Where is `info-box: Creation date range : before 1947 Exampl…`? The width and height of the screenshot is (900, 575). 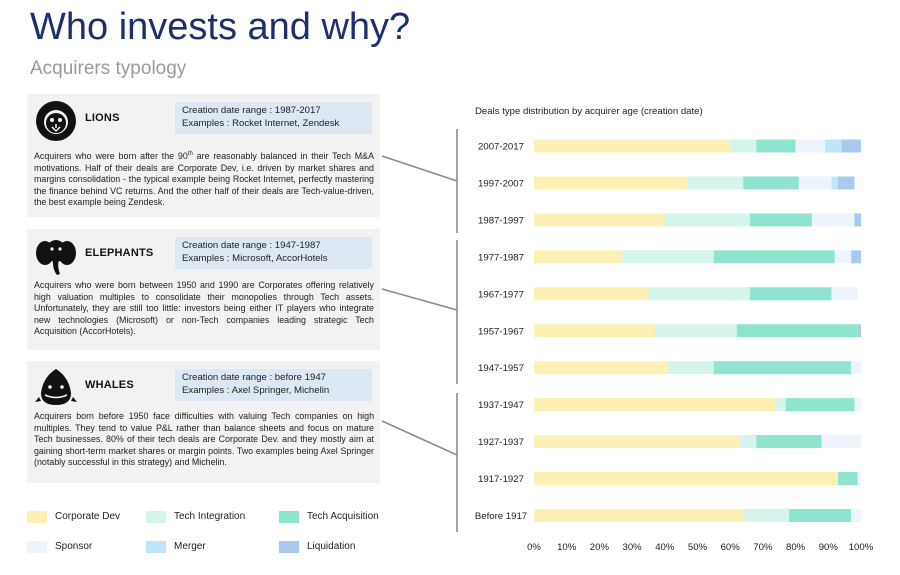 info-box: Creation date range : before 1947 Exampl… is located at coordinates (273, 385).